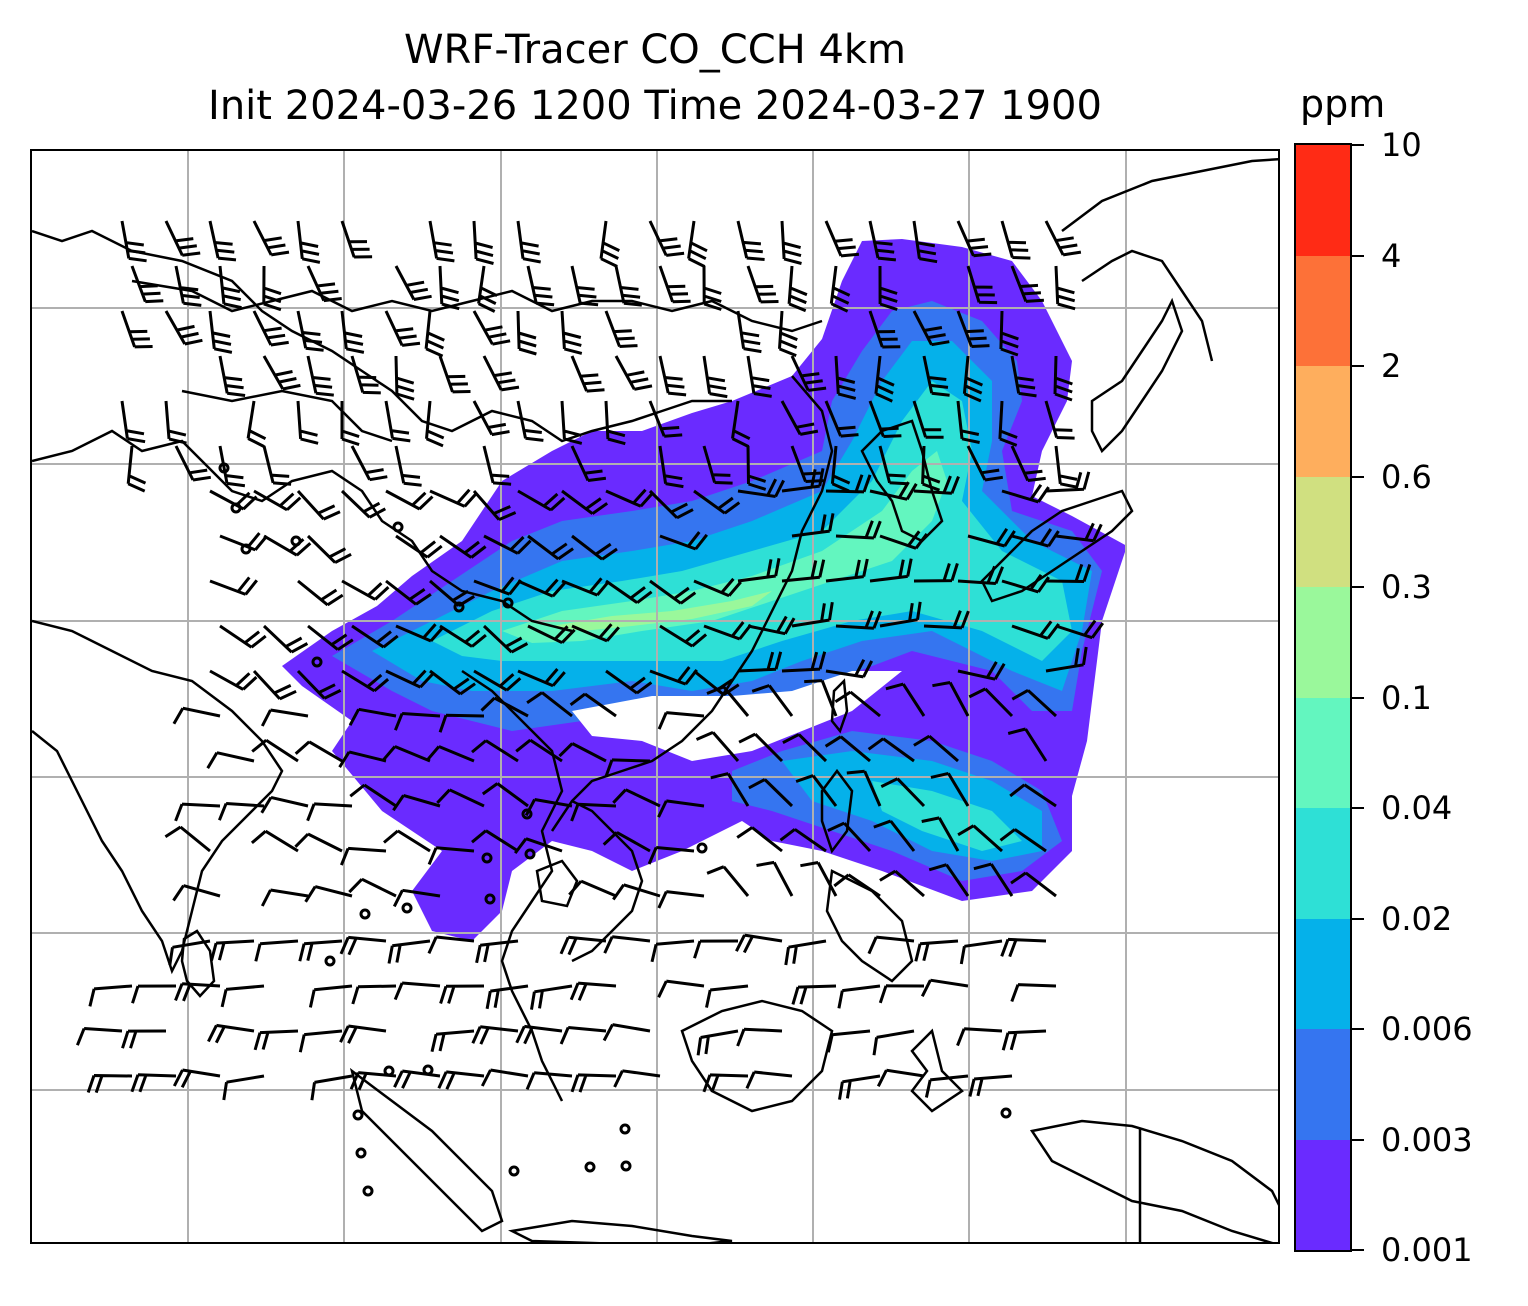 The height and width of the screenshot is (1306, 1528). I want to click on colorbar, so click(1323, 697).